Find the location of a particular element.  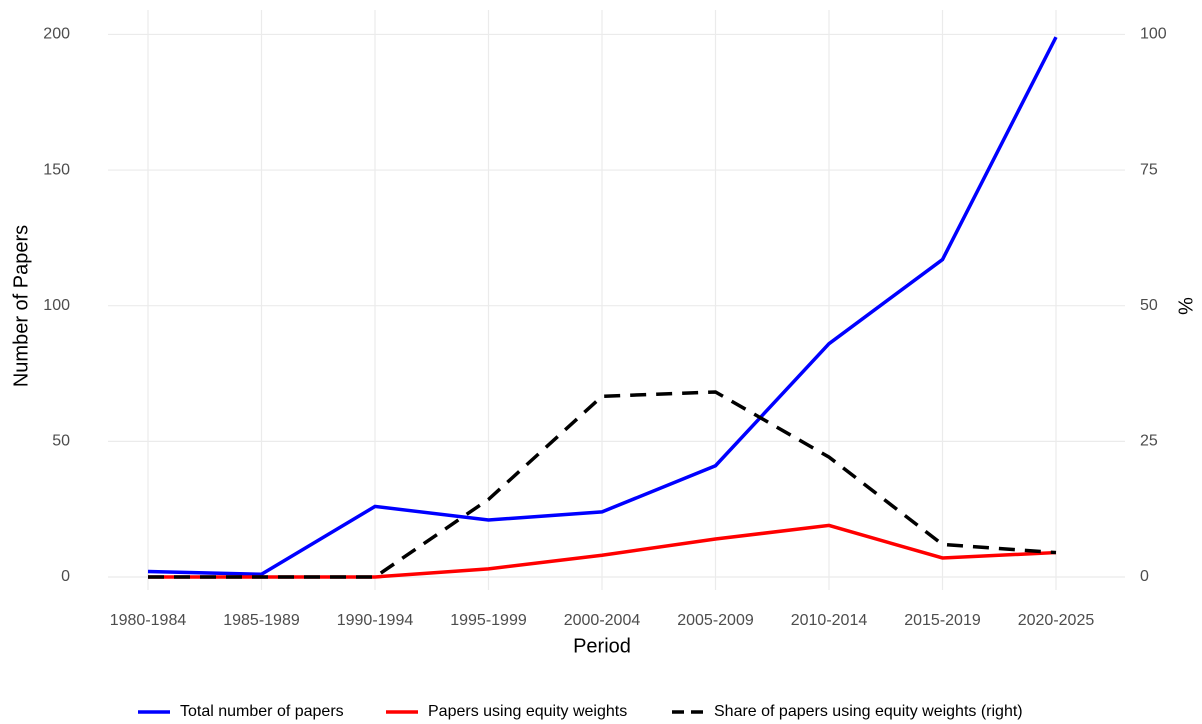

x-tick-label: 2010-2014 is located at coordinates (829, 620).